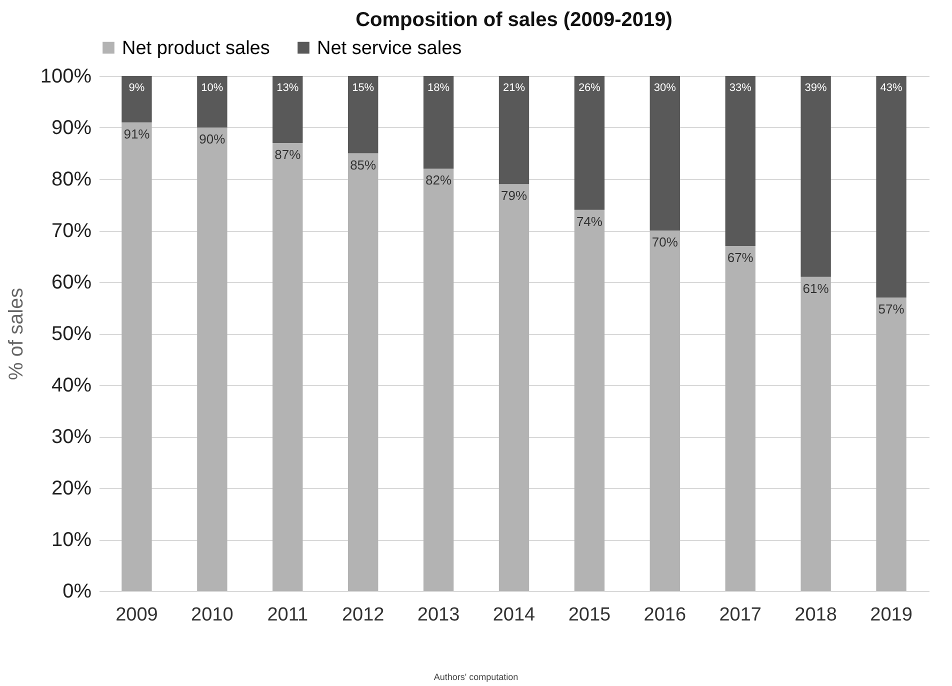 The height and width of the screenshot is (686, 952). I want to click on legend-label: Net product sales, so click(196, 48).